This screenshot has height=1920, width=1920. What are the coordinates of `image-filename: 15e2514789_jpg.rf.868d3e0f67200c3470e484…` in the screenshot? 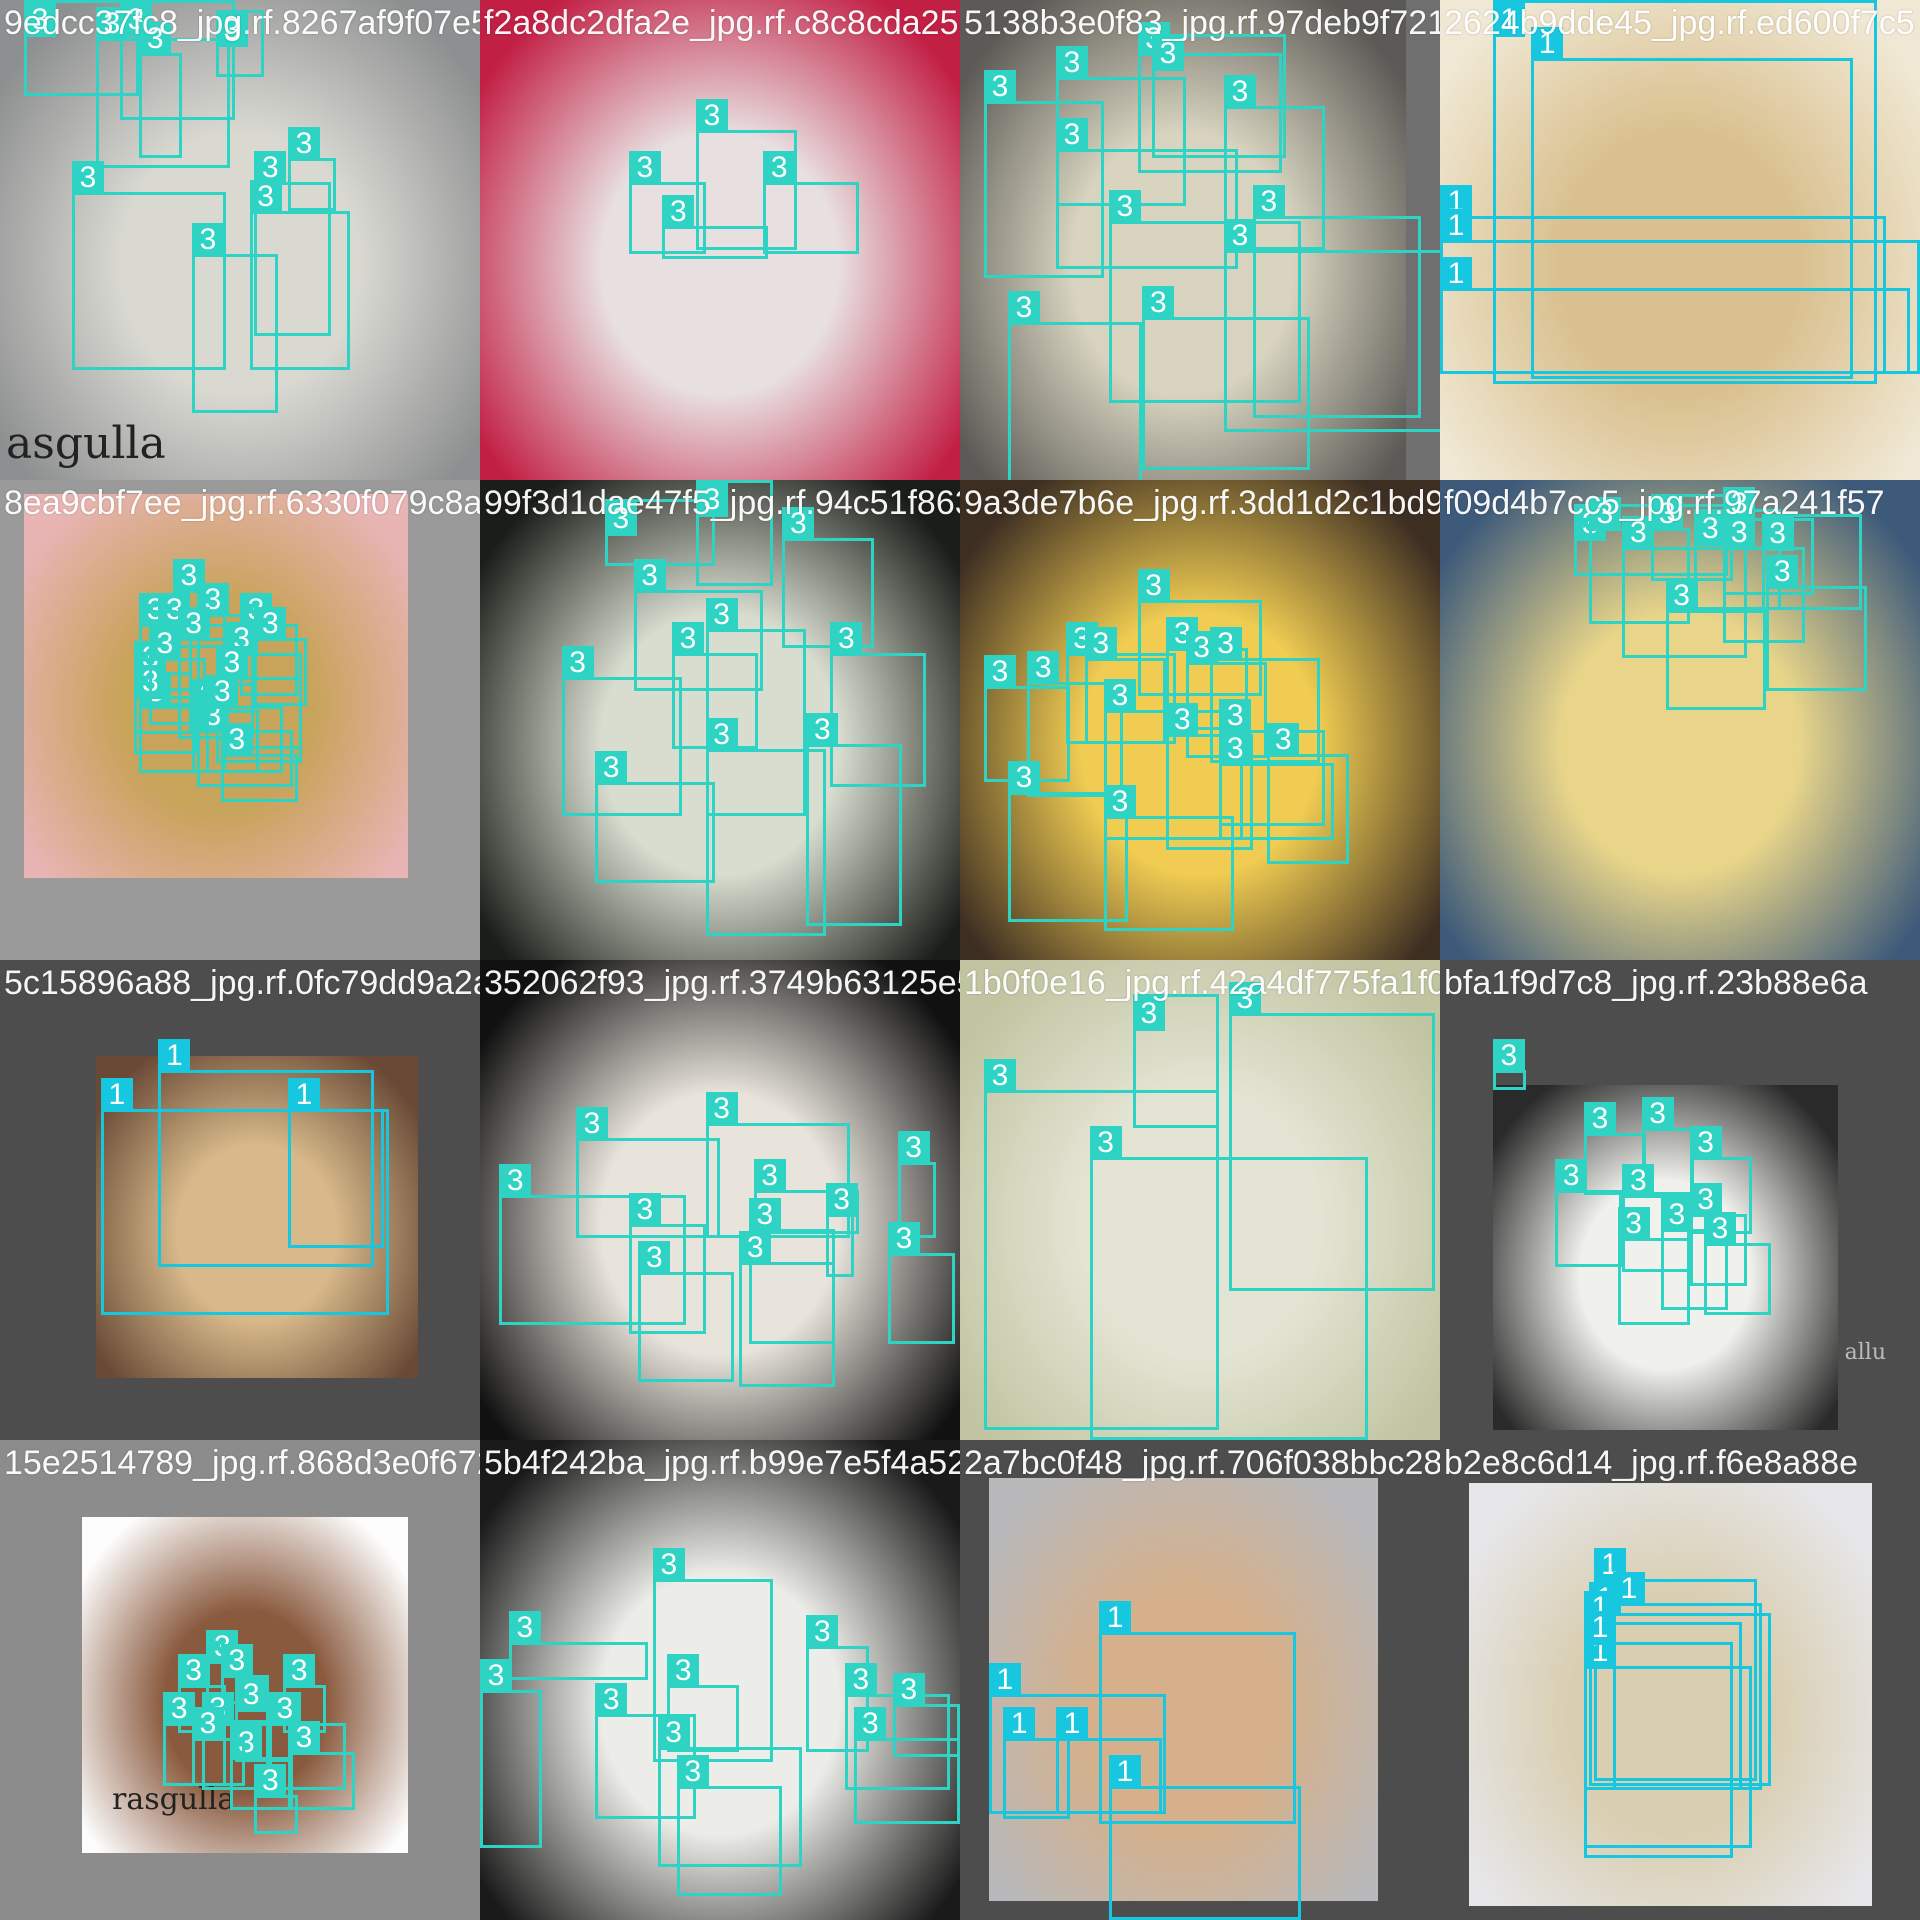 It's located at (242, 1463).